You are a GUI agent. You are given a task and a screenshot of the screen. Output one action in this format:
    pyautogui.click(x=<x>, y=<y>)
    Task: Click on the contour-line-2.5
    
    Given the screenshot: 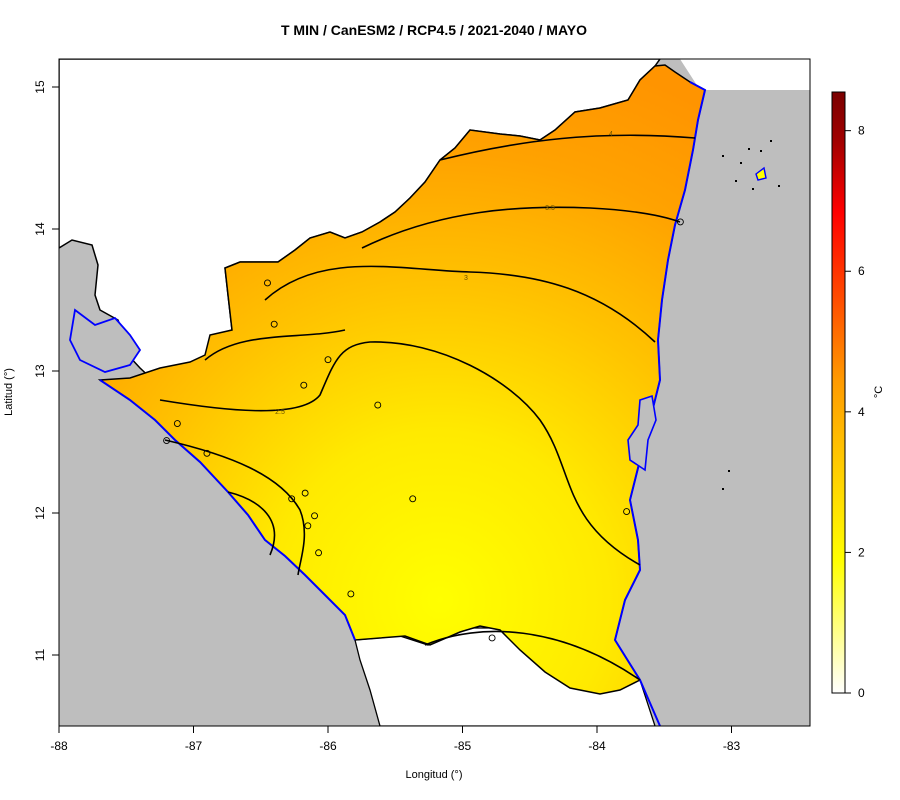 What is the action you would take?
    pyautogui.click(x=275, y=345)
    